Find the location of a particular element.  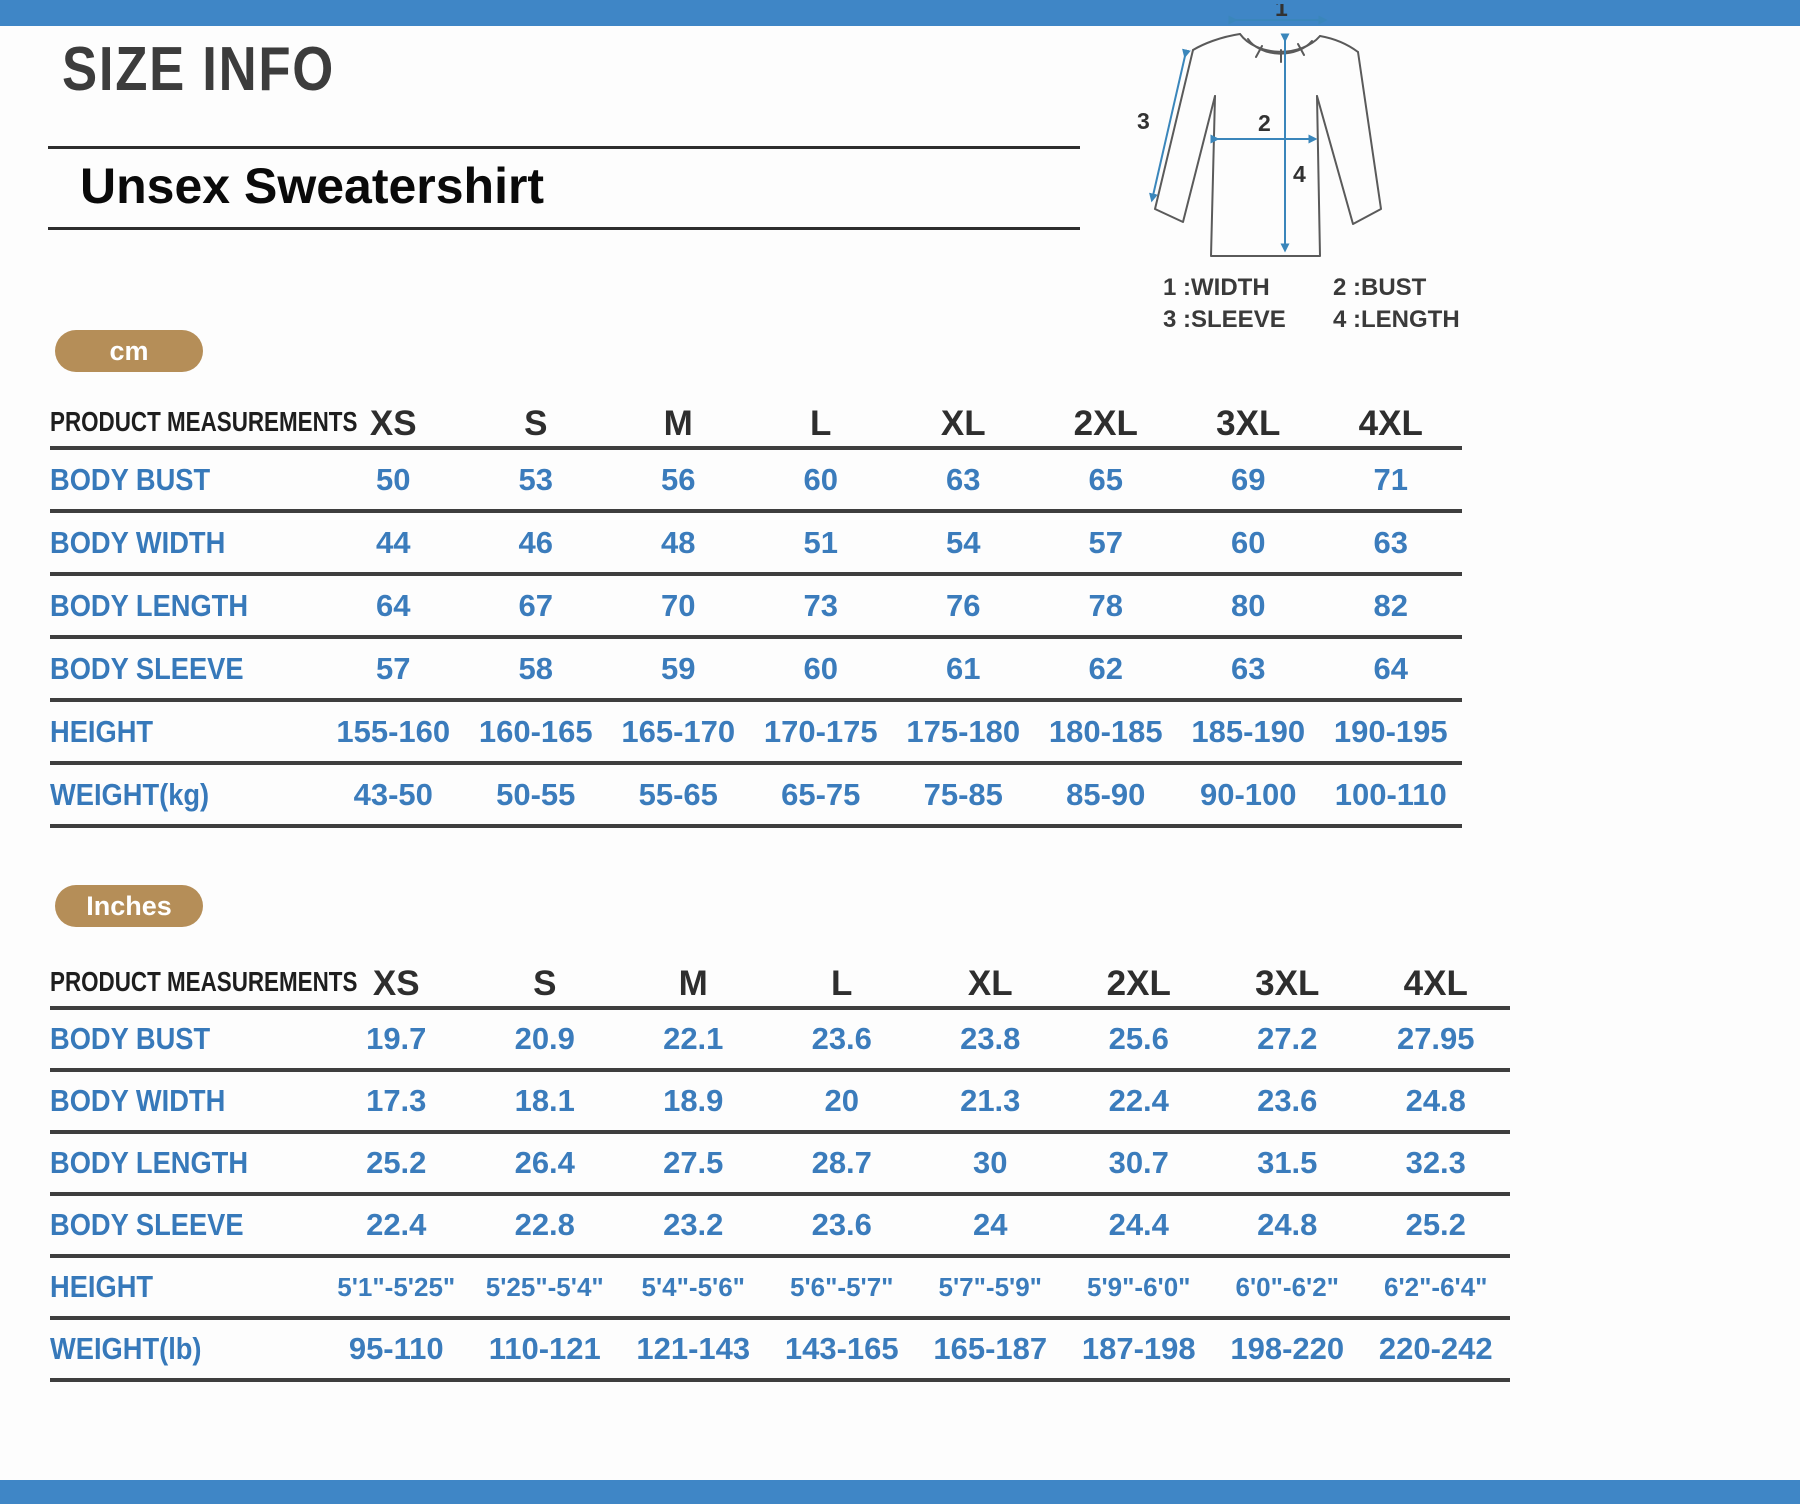

value-cell: 76 is located at coordinates (963, 605).